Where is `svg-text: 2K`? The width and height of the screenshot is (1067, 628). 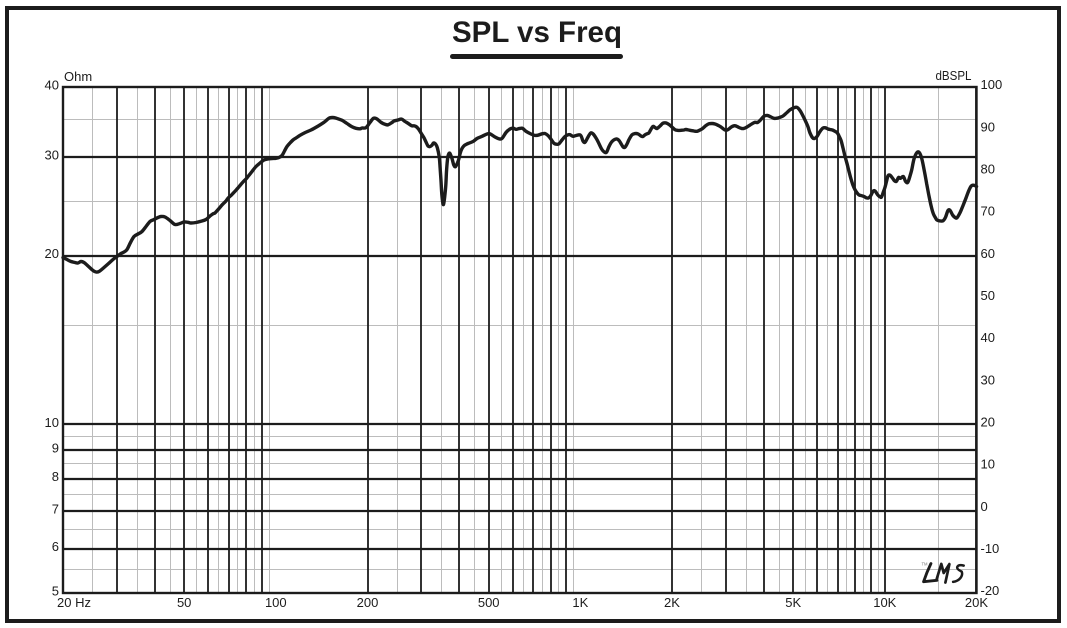 svg-text: 2K is located at coordinates (672, 602).